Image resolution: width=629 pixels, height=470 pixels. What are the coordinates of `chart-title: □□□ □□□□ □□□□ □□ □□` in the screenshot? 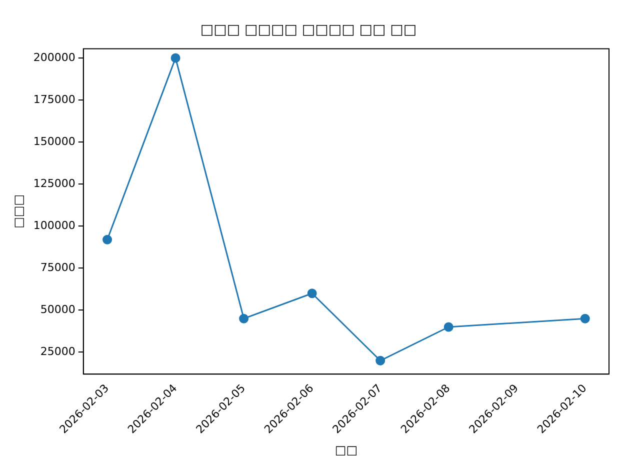 It's located at (308, 30).